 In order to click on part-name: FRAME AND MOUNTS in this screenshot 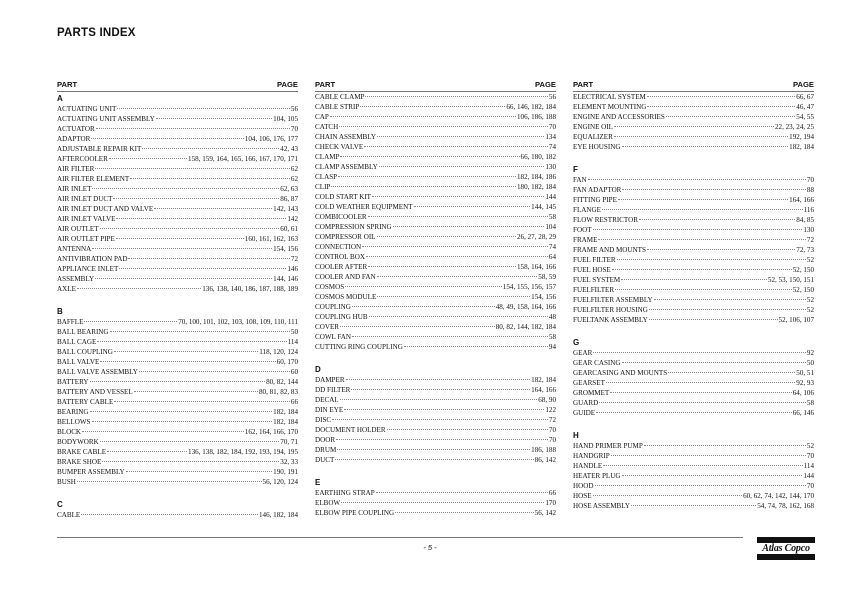, I will do `click(609, 250)`.